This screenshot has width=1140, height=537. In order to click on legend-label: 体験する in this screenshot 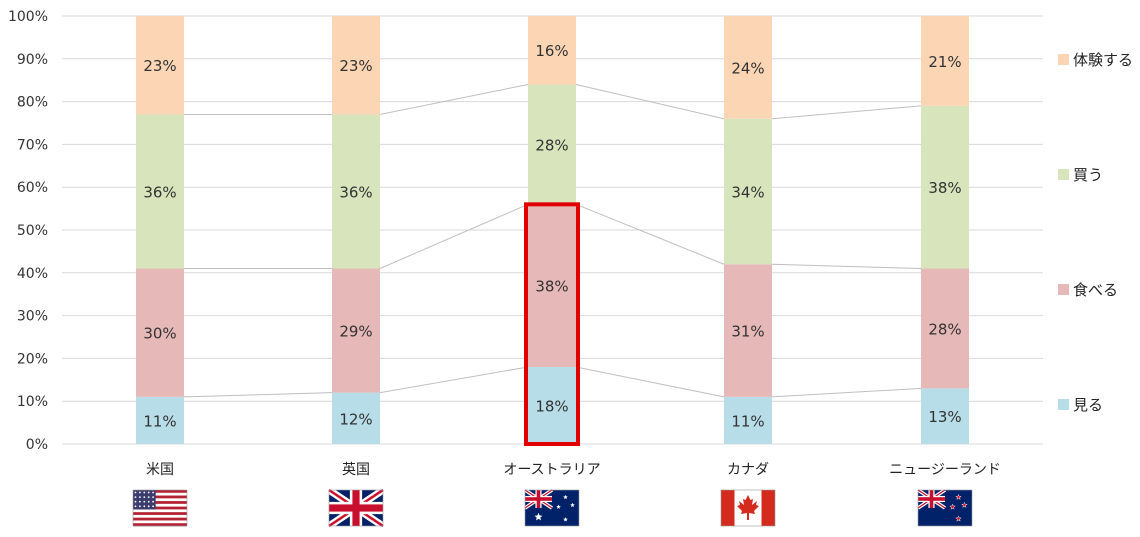, I will do `click(1103, 60)`.